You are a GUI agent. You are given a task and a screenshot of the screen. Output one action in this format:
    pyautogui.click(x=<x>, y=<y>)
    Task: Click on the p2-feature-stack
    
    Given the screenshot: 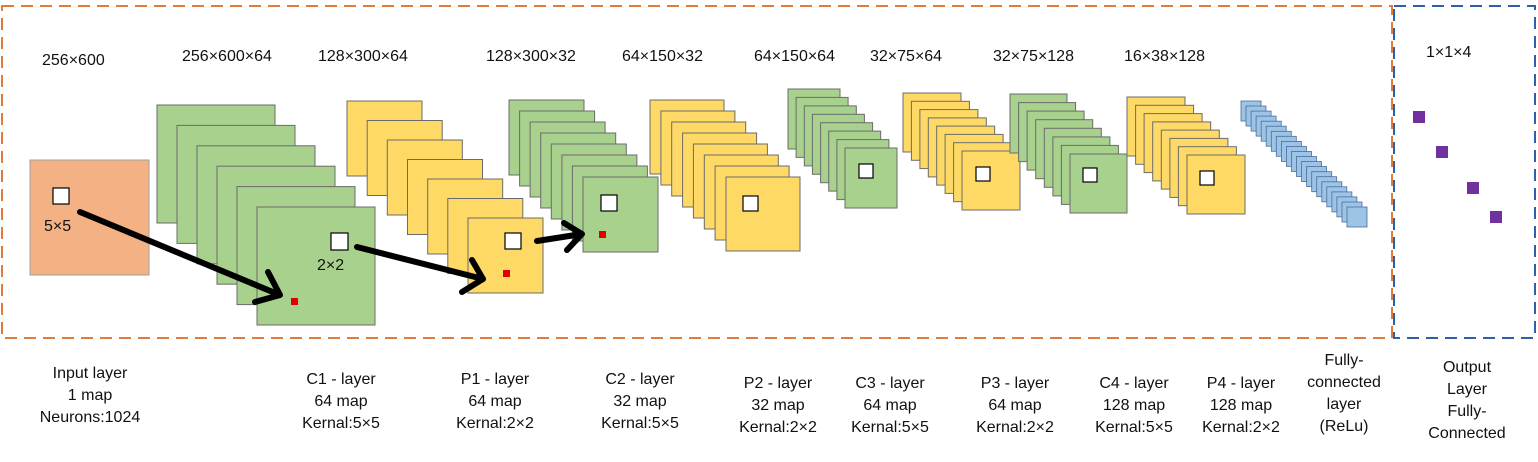 What is the action you would take?
    pyautogui.click(x=725, y=175)
    